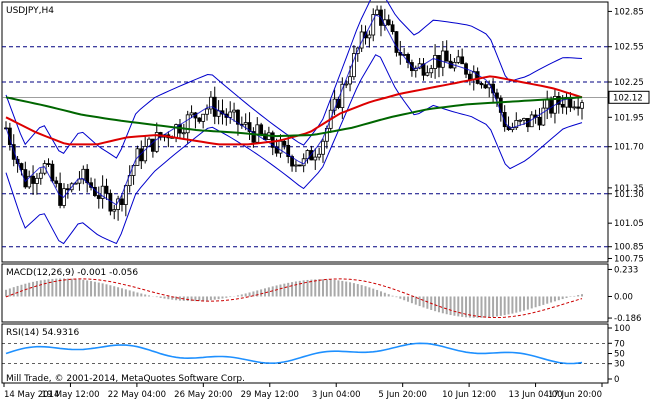  What do you see at coordinates (629, 118) in the screenshot?
I see `price-tick-label: 101.95` at bounding box center [629, 118].